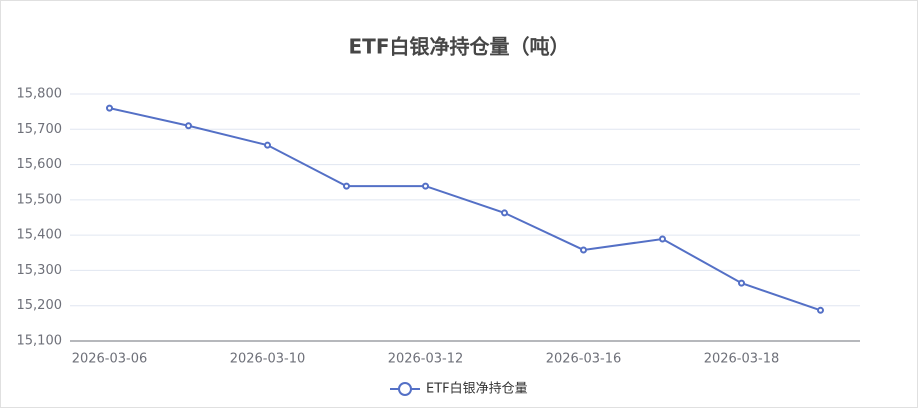  What do you see at coordinates (405, 389) in the screenshot?
I see `legend-marker` at bounding box center [405, 389].